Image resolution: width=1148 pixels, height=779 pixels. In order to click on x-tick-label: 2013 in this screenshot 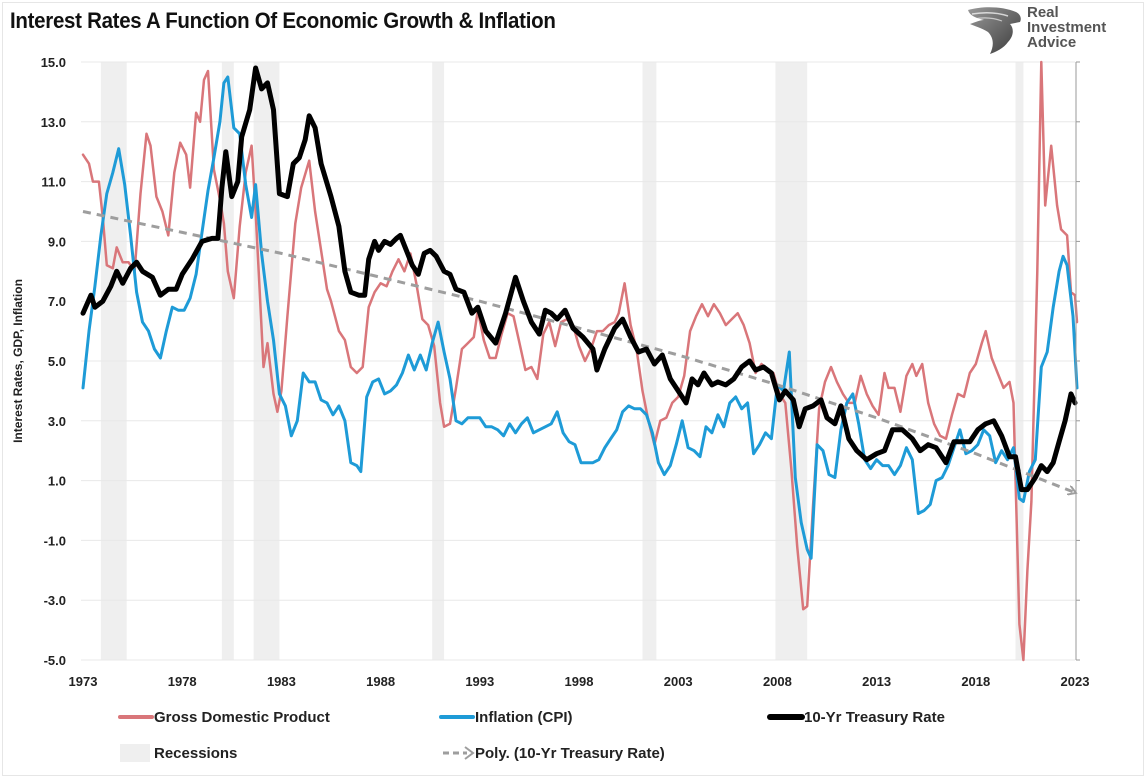, I will do `click(876, 681)`.